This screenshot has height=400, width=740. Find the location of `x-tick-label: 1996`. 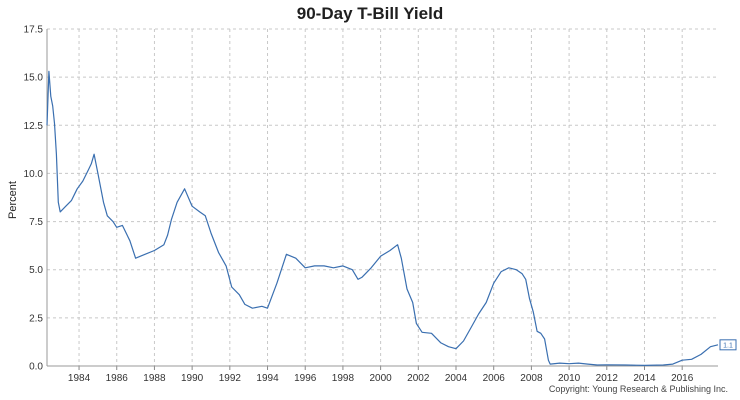

x-tick-label: 1996 is located at coordinates (305, 378).